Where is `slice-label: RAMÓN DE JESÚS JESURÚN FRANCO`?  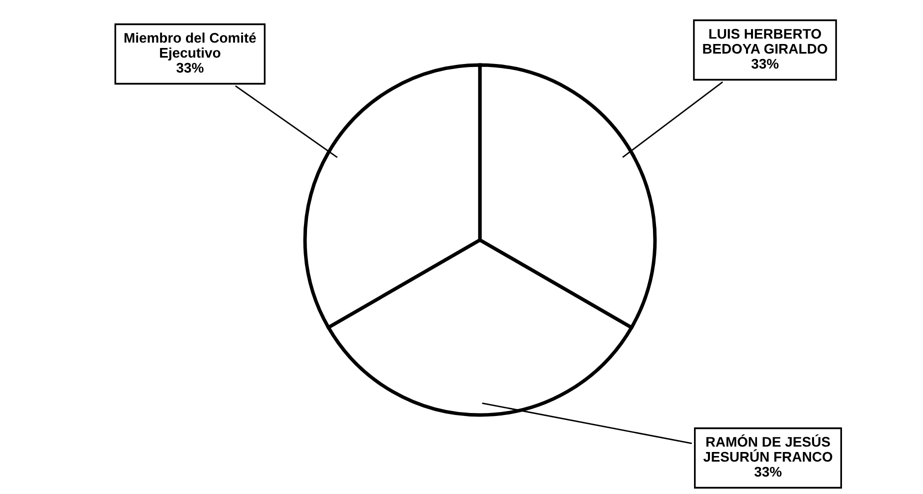 slice-label: RAMÓN DE JESÚS JESURÚN FRANCO is located at coordinates (767, 448).